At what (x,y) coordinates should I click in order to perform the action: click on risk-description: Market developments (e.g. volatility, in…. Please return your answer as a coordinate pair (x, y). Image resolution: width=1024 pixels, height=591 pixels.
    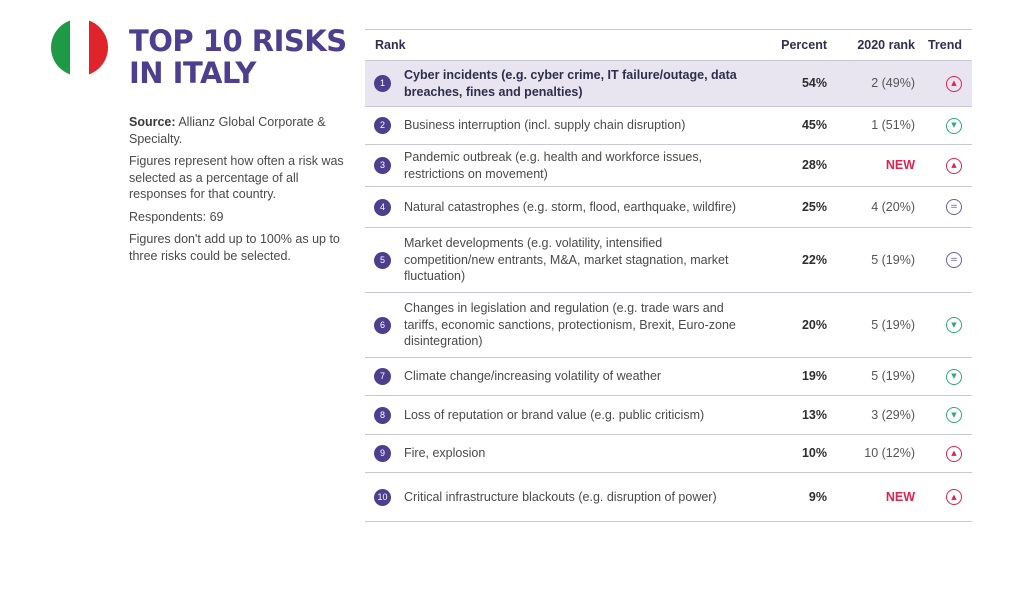
    Looking at the image, I should click on (566, 260).